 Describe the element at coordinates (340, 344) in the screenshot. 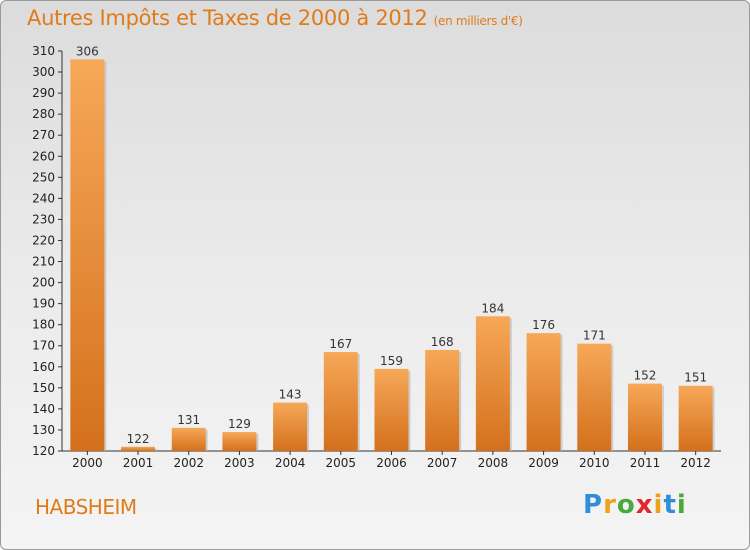

I see `data-label: 167` at that location.